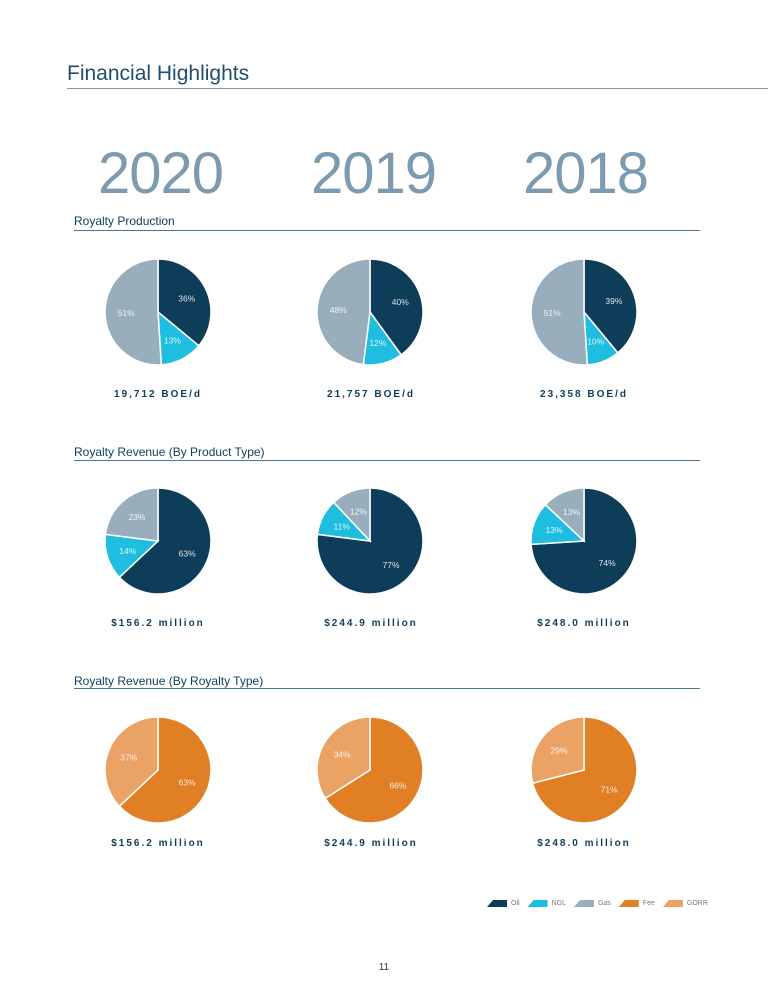  I want to click on legend-item: Fee, so click(636, 903).